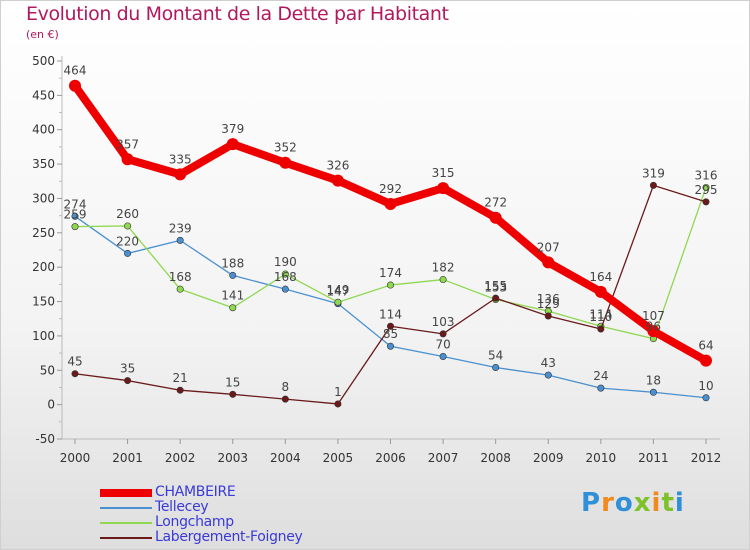 The width and height of the screenshot is (750, 550). What do you see at coordinates (195, 492) in the screenshot?
I see `legend-label: CHAMBEIRE` at bounding box center [195, 492].